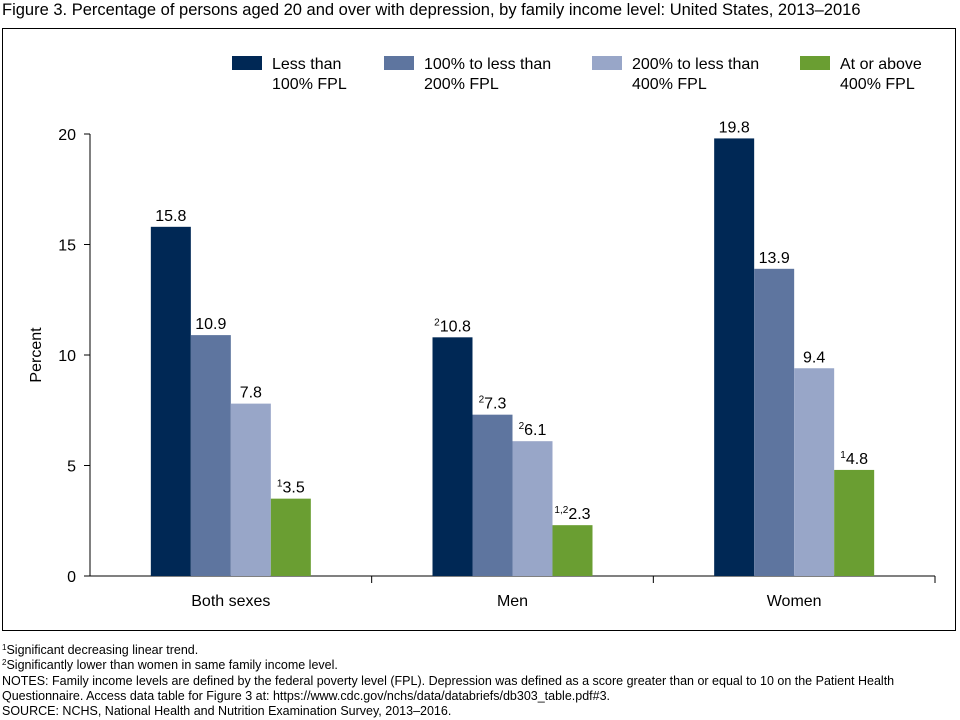  I want to click on bar-label-both-sexes-less-than-100-fpl: 15.8, so click(170, 216).